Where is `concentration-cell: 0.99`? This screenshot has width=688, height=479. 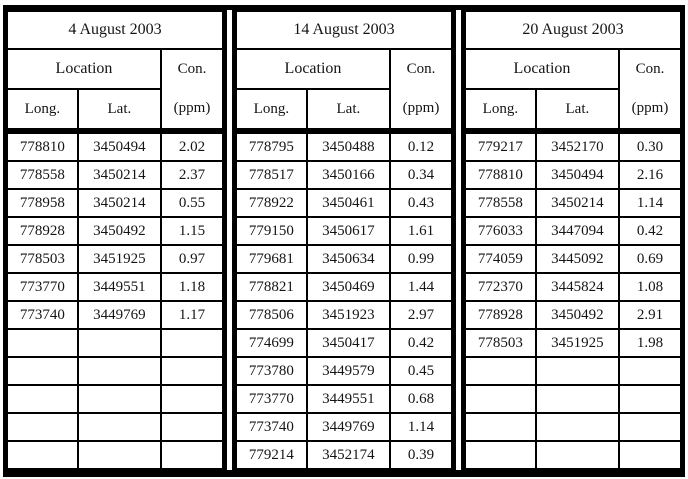 concentration-cell: 0.99 is located at coordinates (421, 259).